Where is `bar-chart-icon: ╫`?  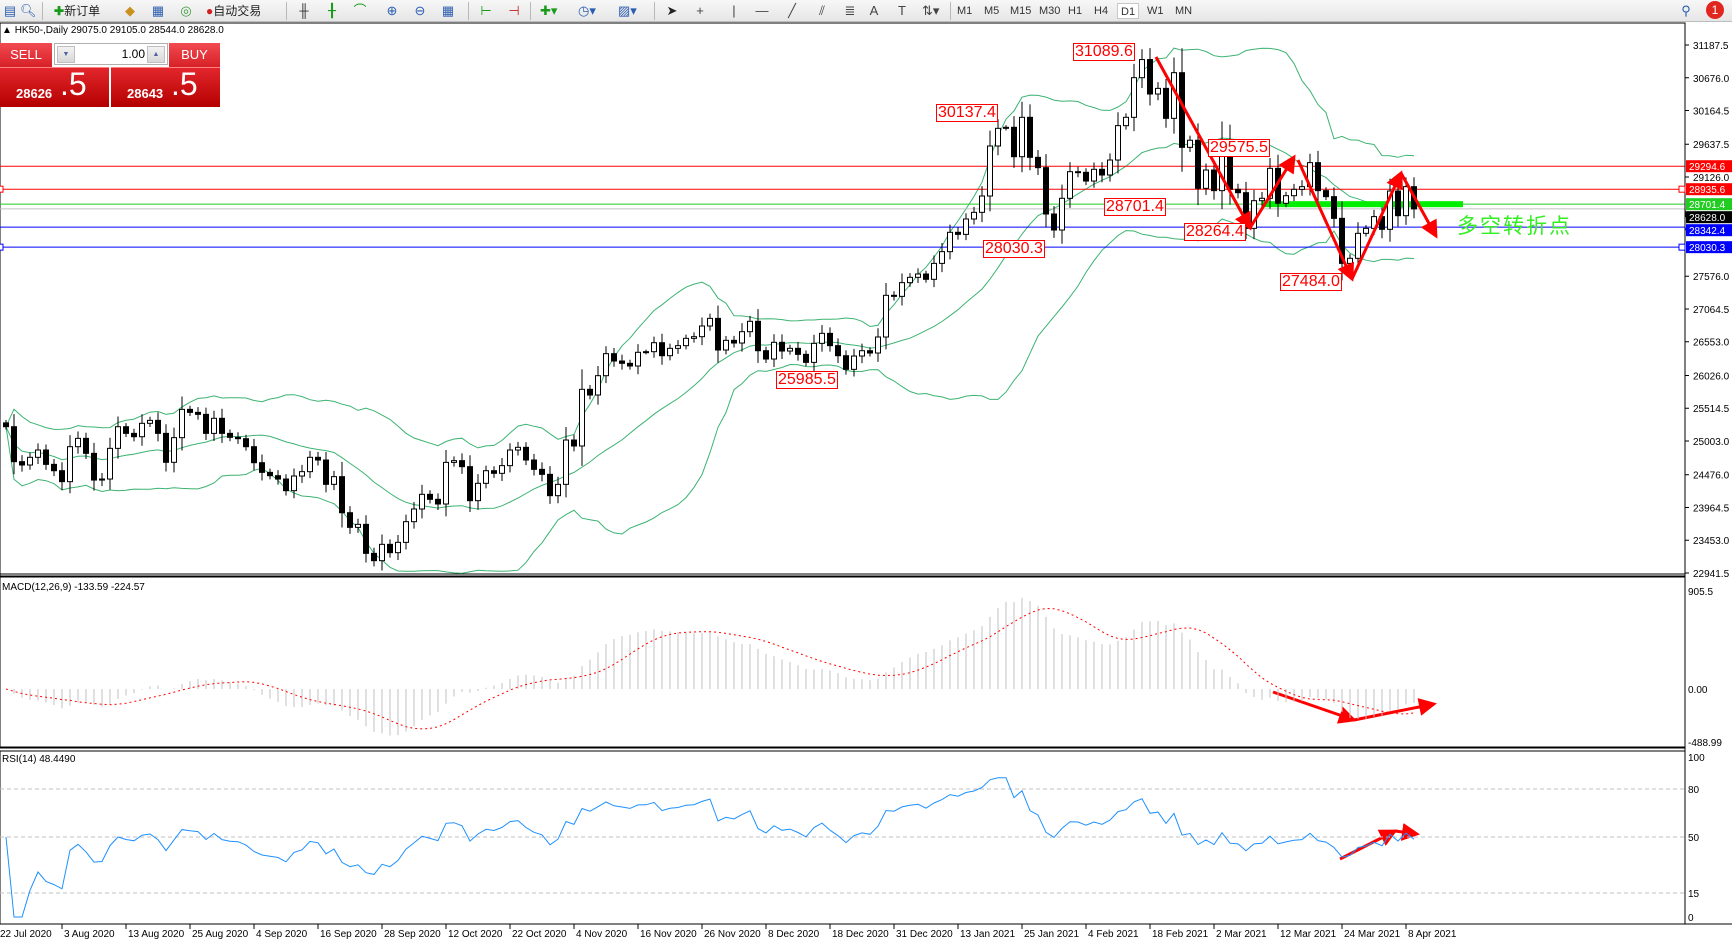 bar-chart-icon: ╫ is located at coordinates (304, 10).